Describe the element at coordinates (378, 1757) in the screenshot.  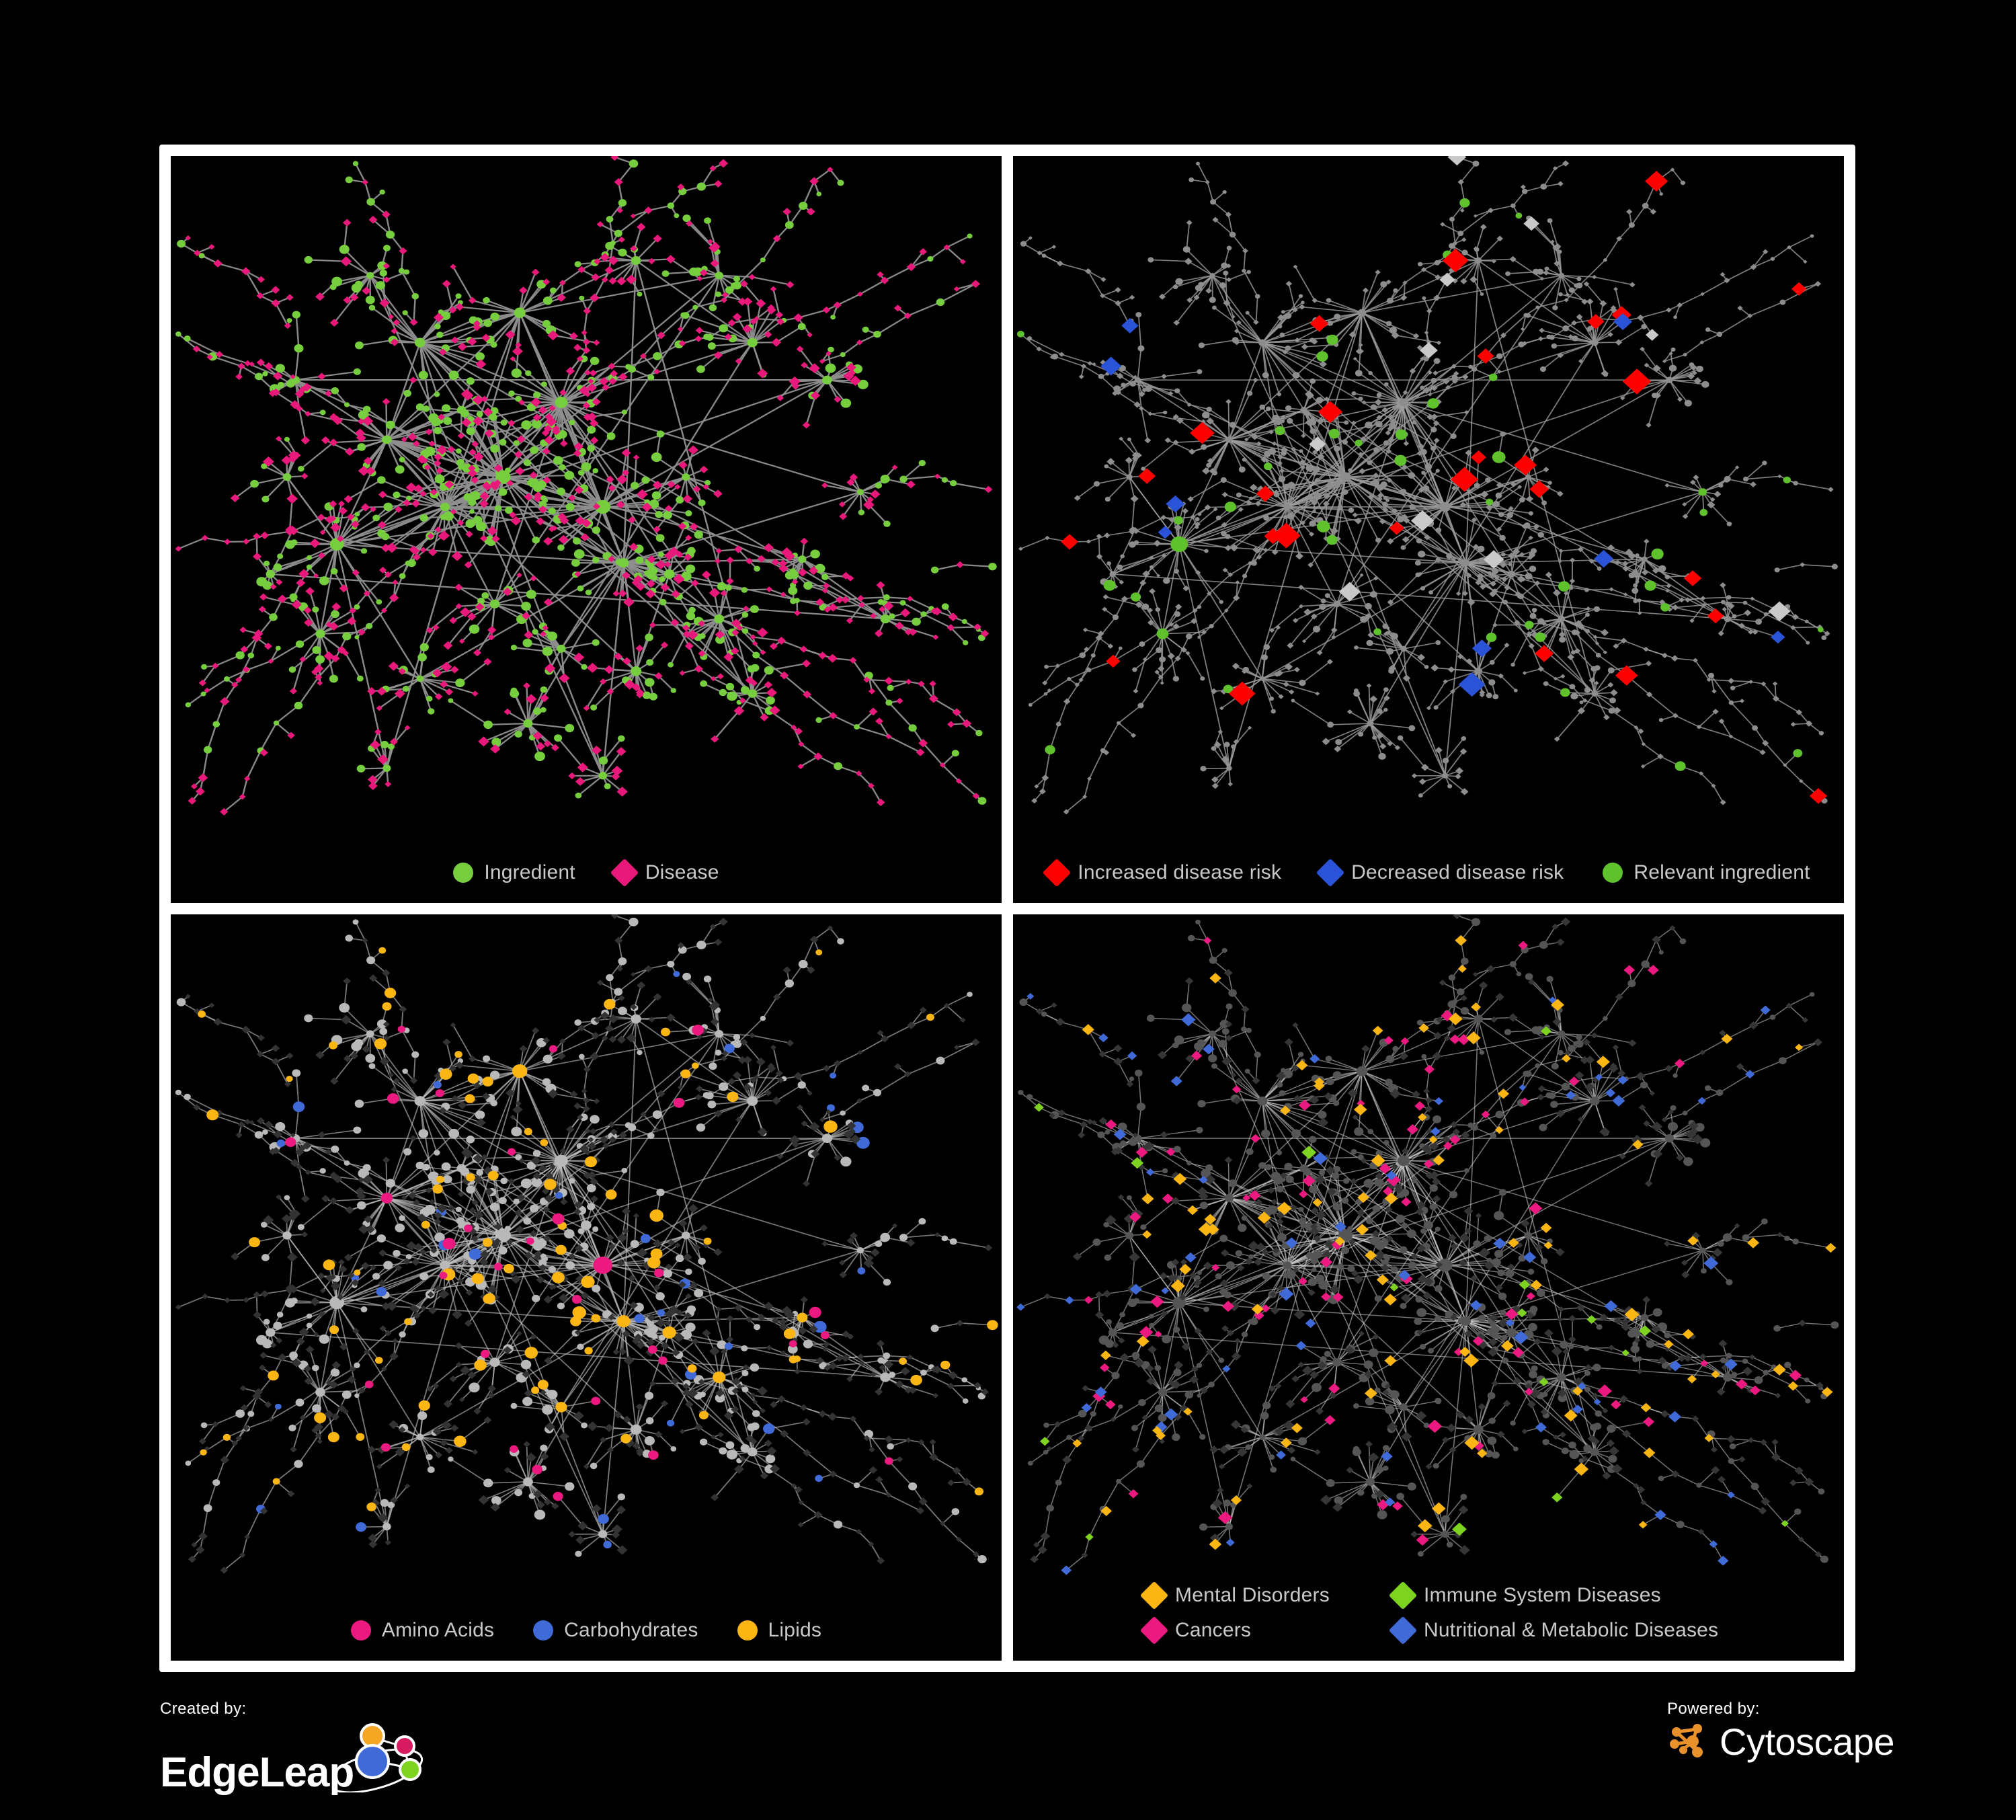
I see `edgeleap-logo-icon` at that location.